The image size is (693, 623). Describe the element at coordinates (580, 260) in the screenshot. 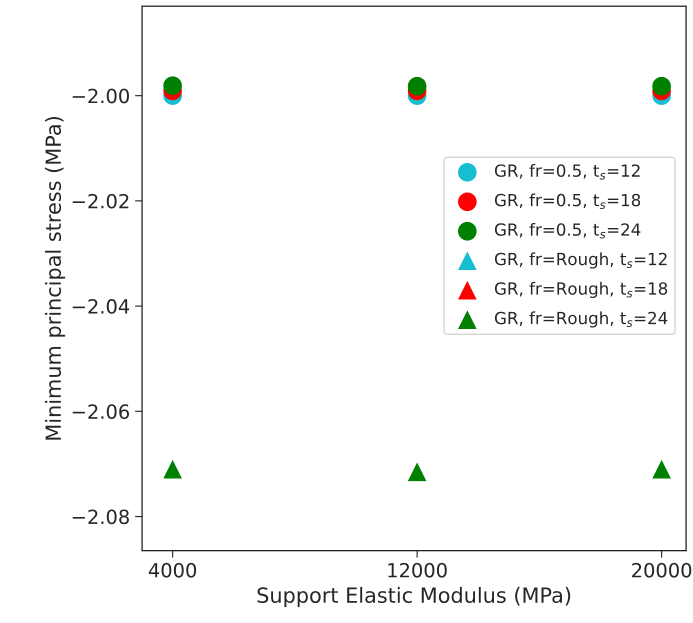

I see `legend-label: GR, fr=Rough, t$_{s}$=12` at that location.